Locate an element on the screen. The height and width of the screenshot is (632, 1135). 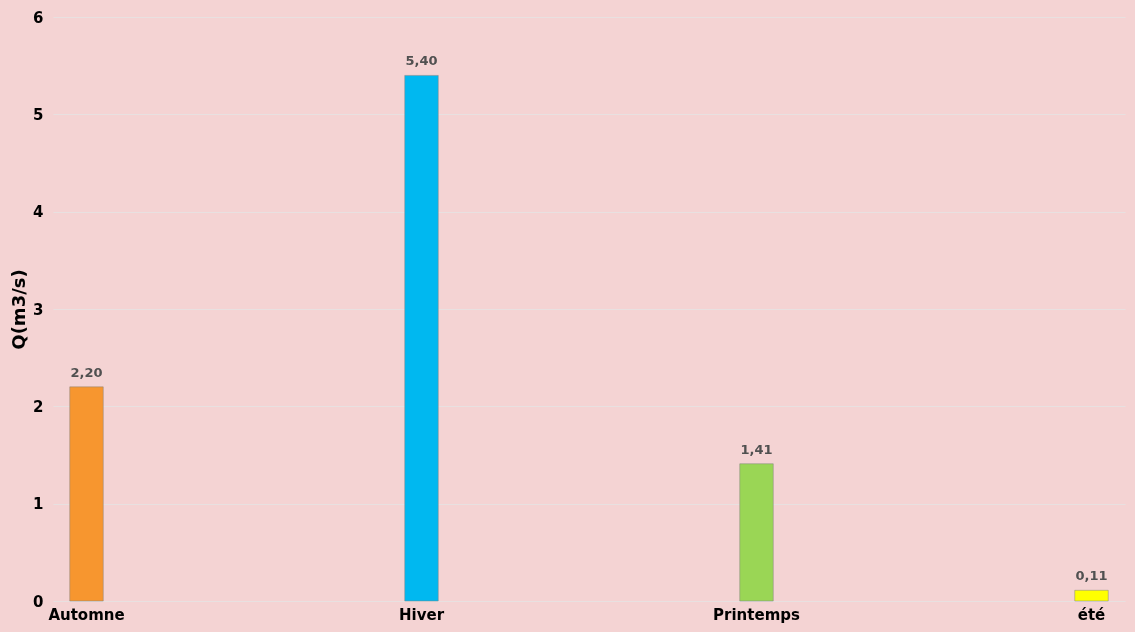
y-tick-label: 6 is located at coordinates (38, 17).